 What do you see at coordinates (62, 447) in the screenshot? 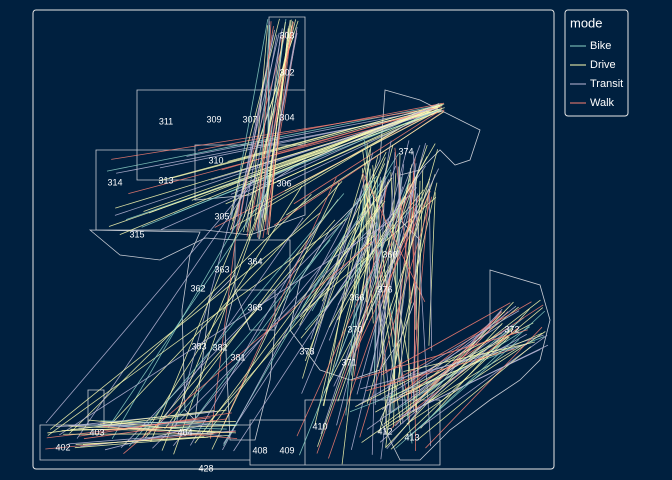
I see `zone-label: 402` at bounding box center [62, 447].